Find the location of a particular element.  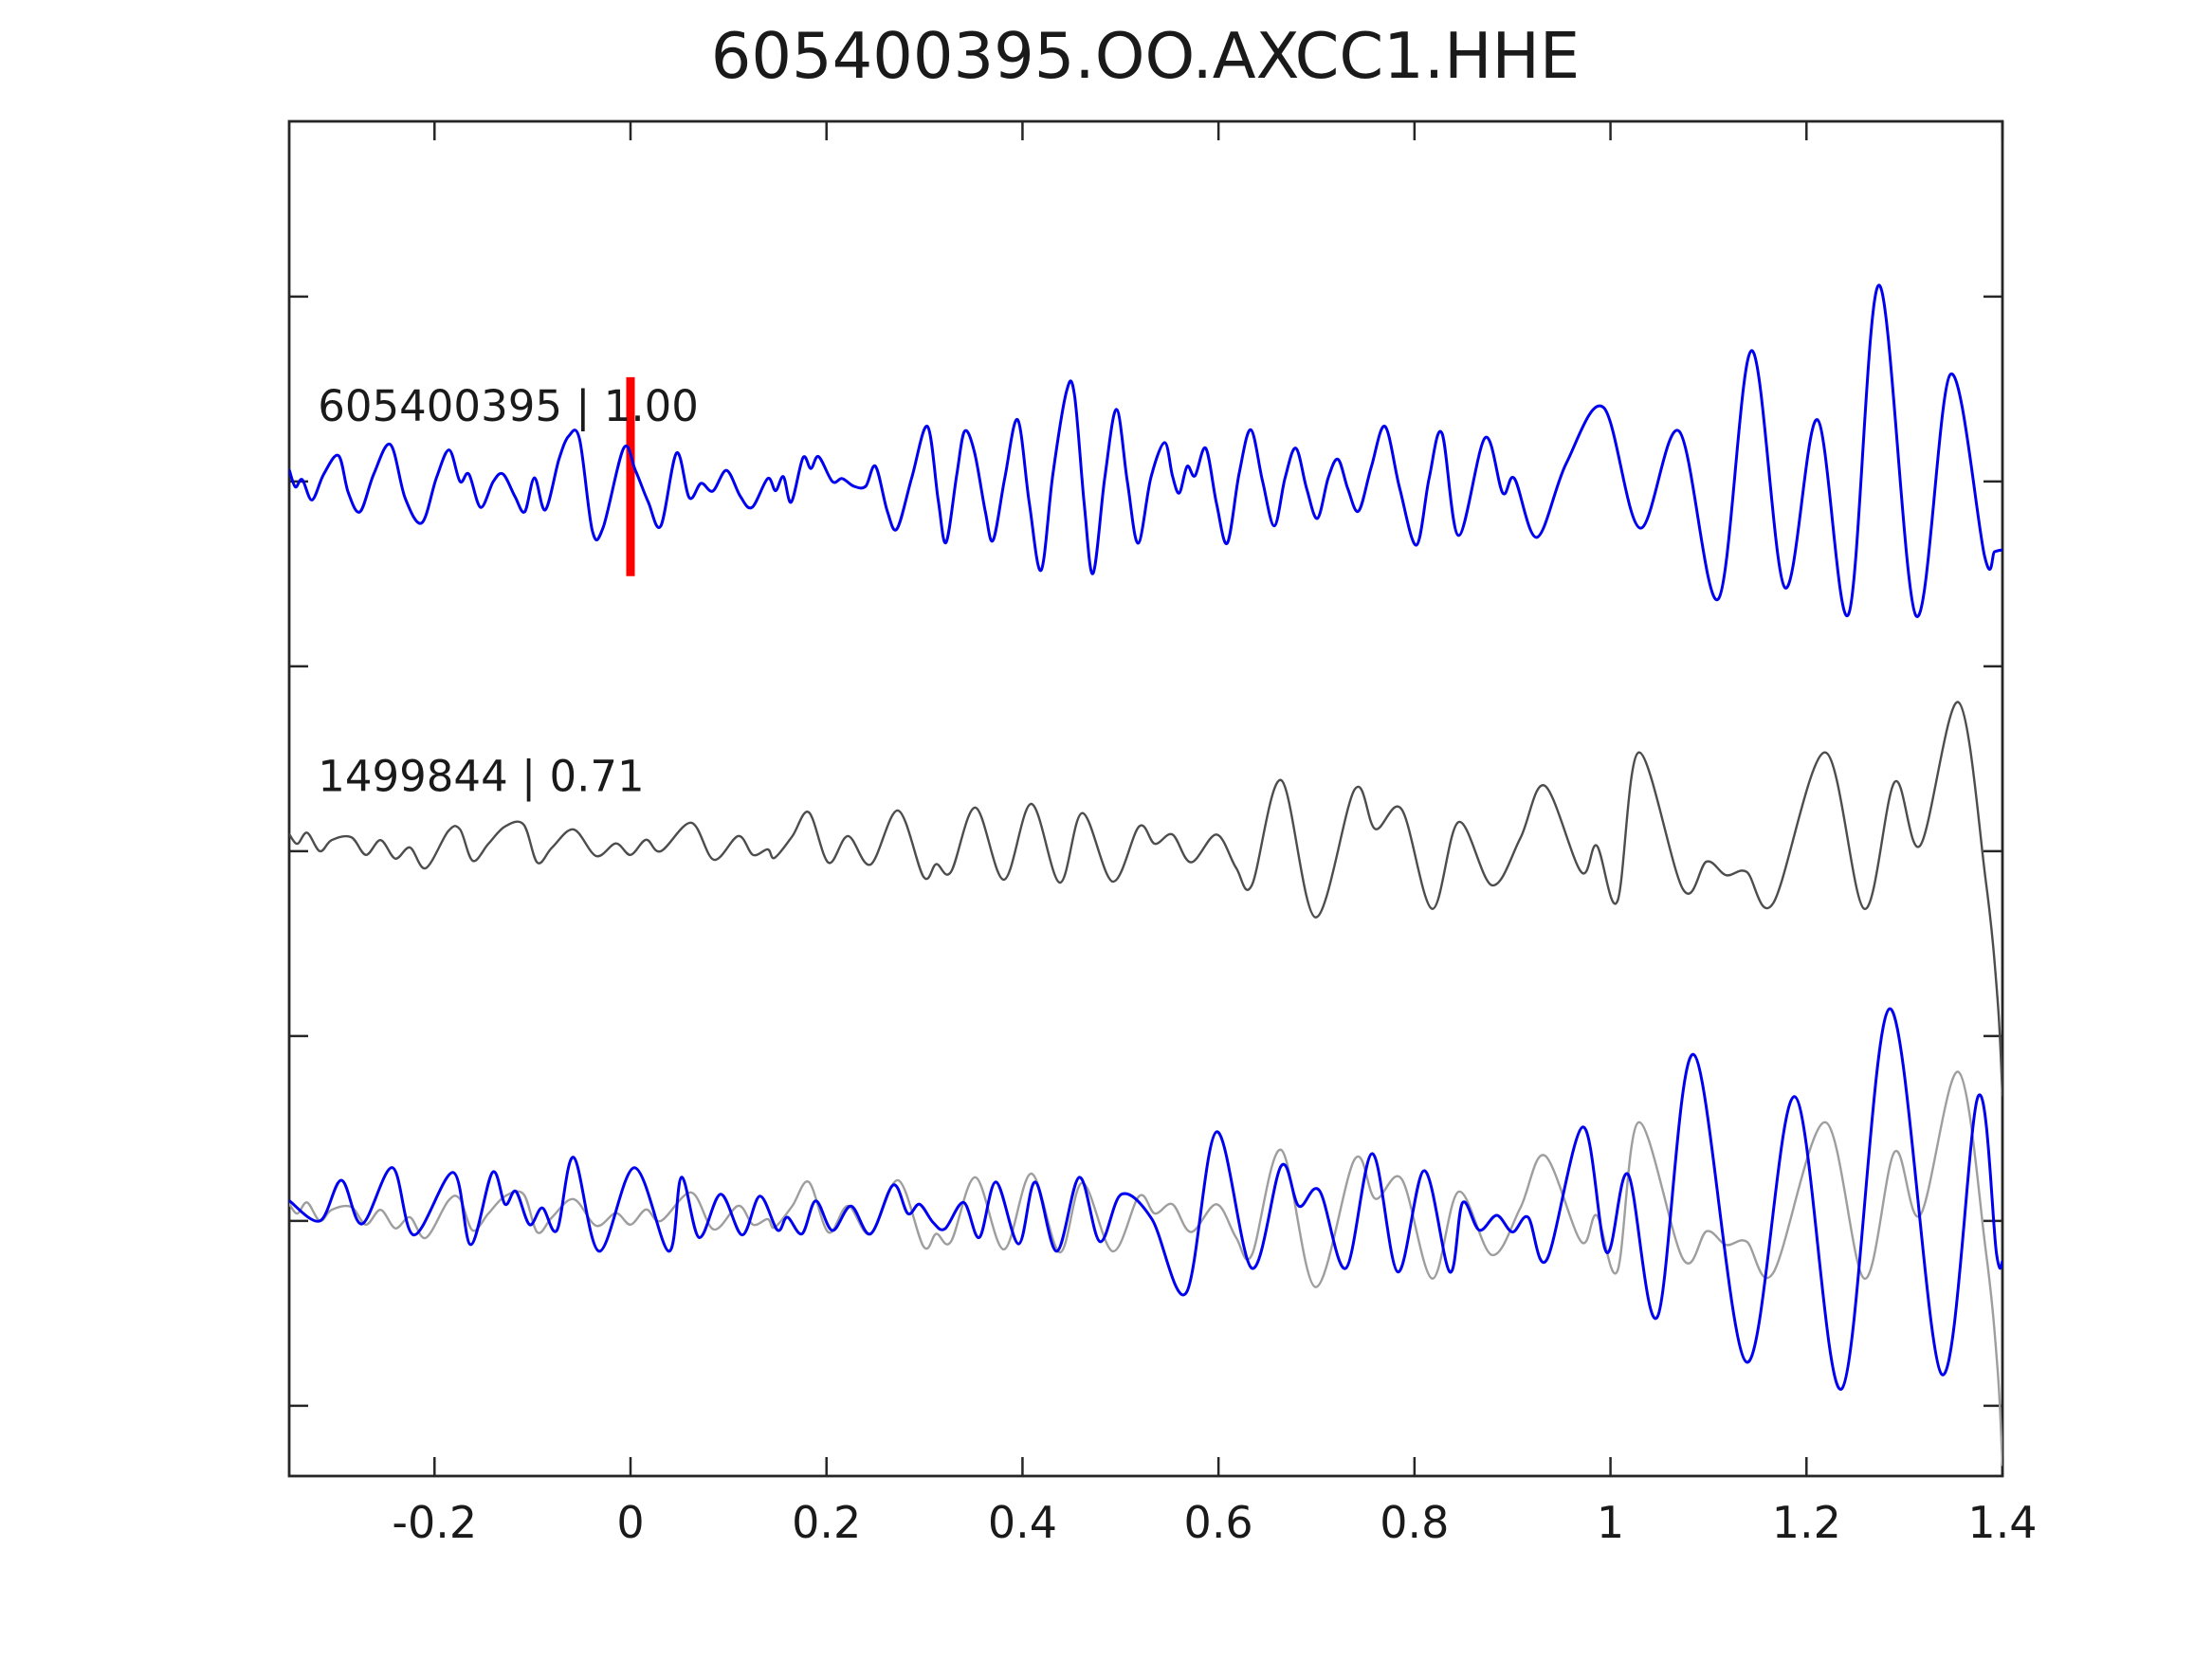

x-tick-label: 1.2 is located at coordinates (1806, 1522).